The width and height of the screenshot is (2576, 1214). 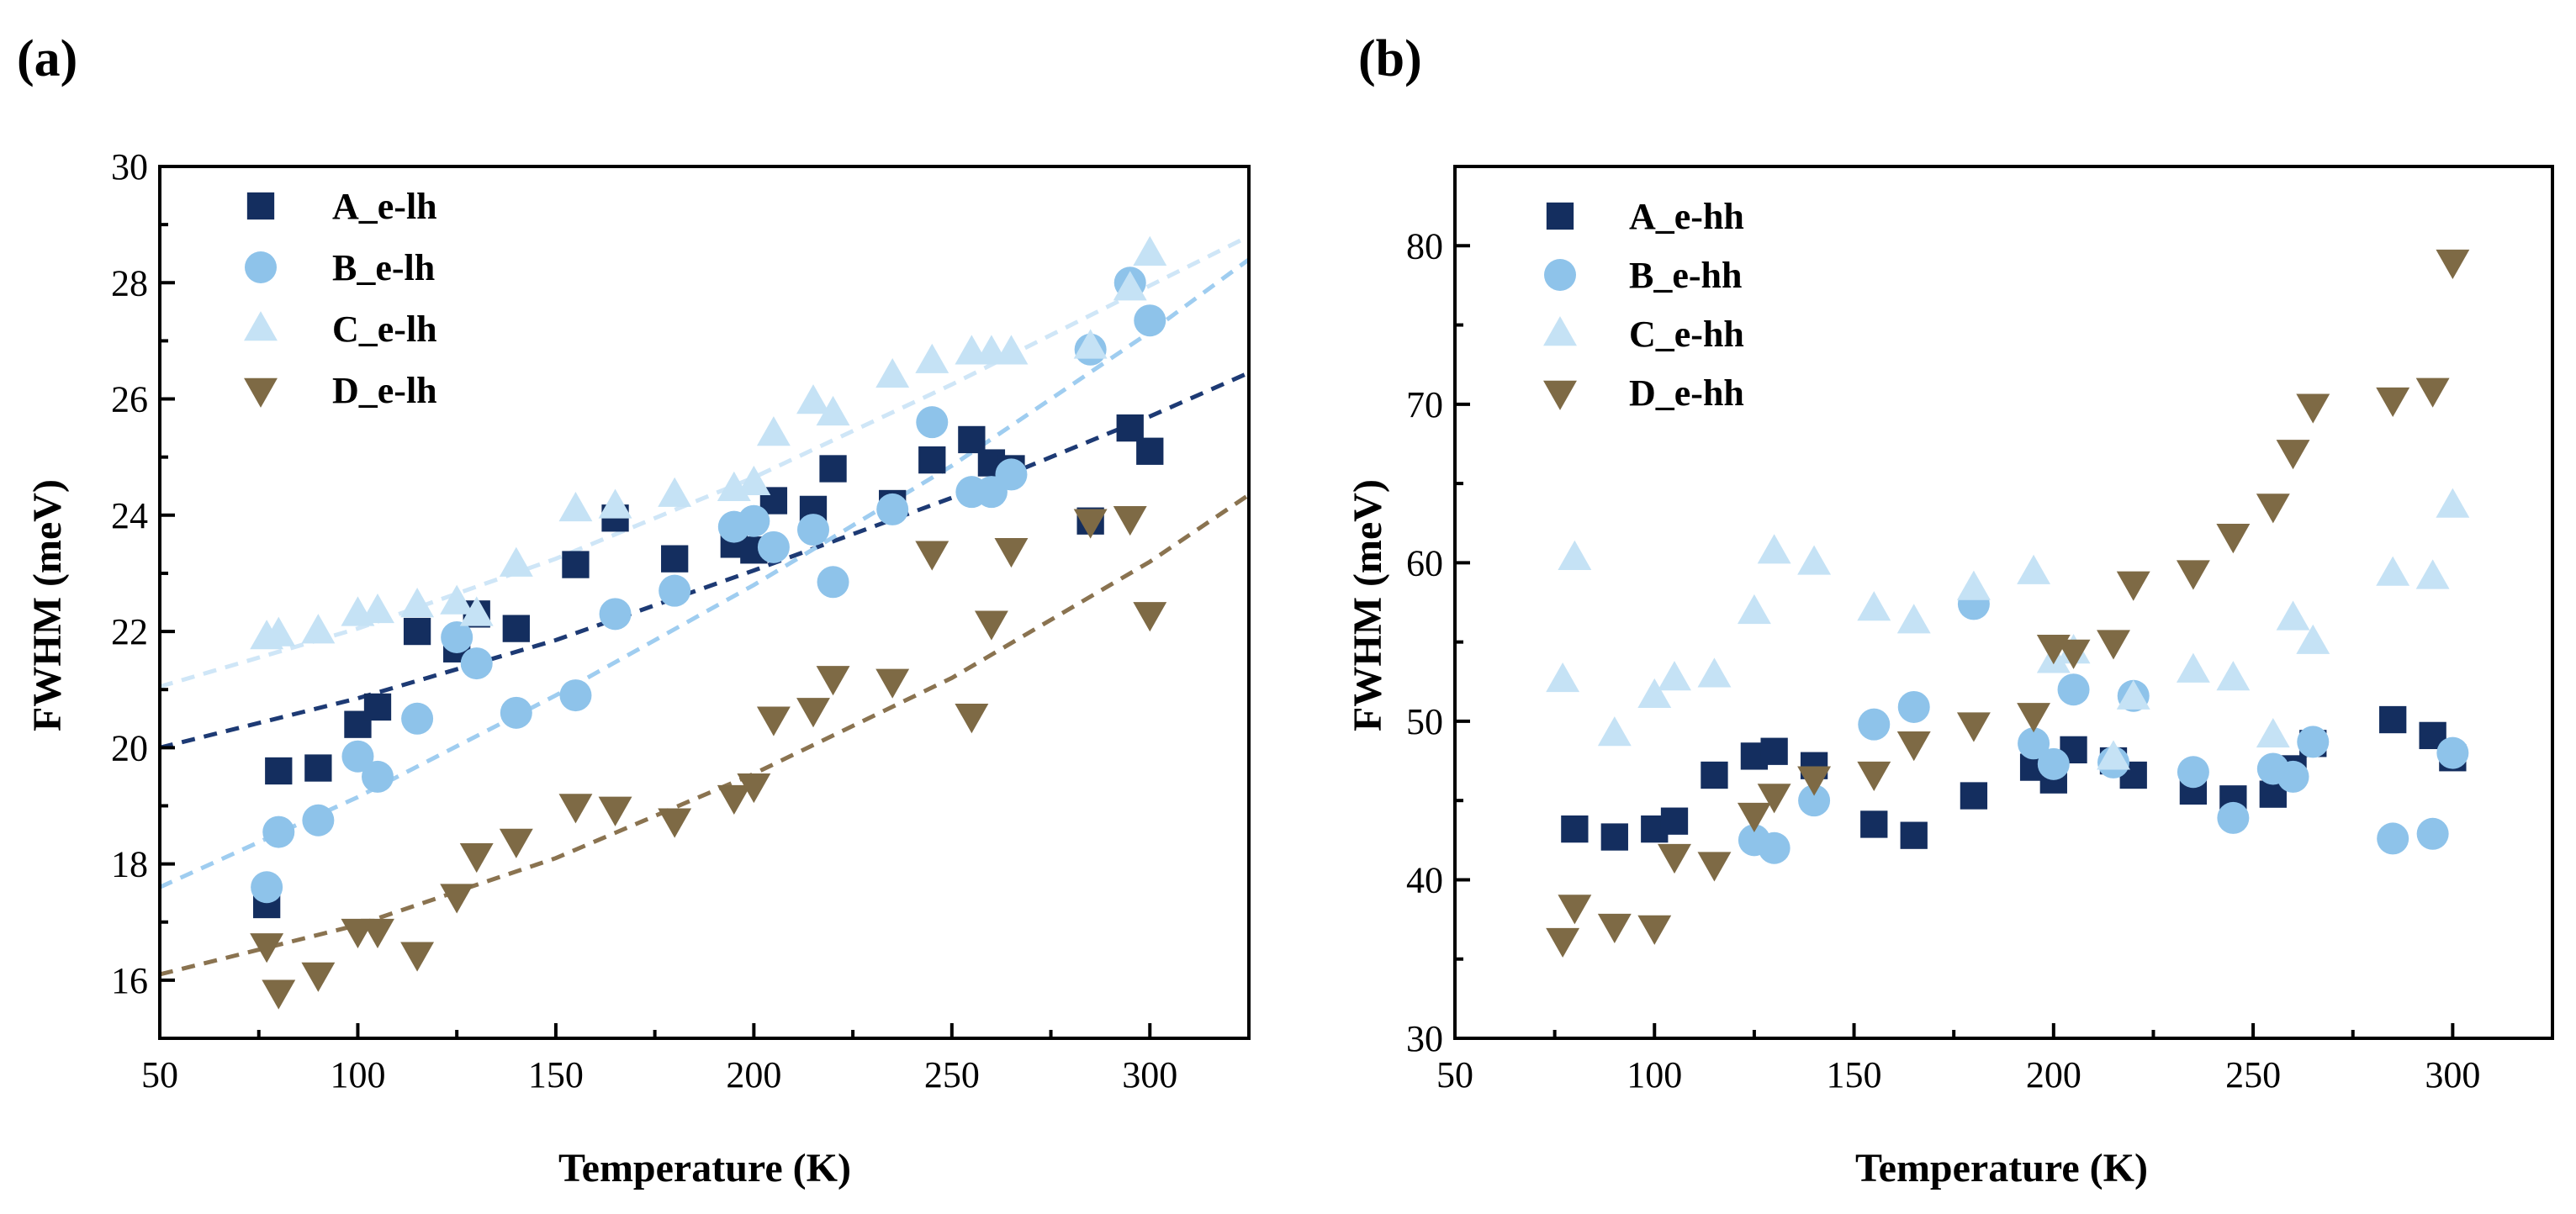 I want to click on panel-a-y-tick-label: 24, so click(x=129, y=515).